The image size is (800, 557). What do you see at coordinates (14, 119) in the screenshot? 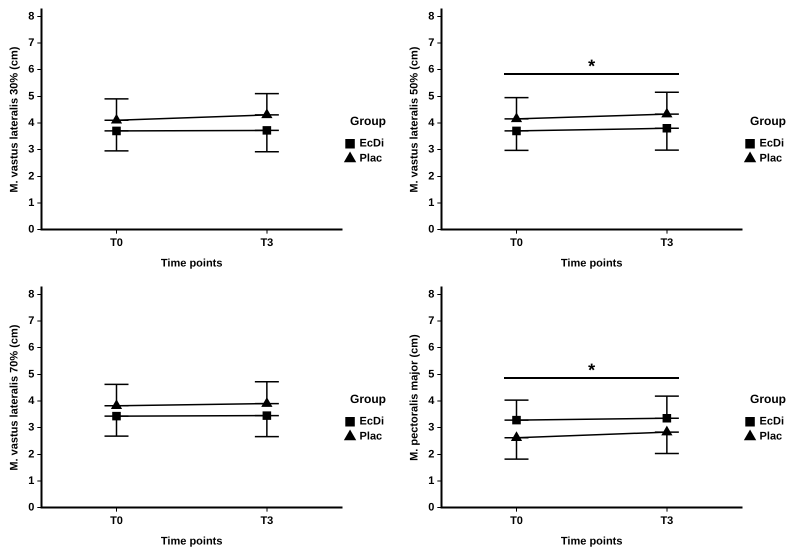
I see `y-axis-title: M. vastus lateralis 30% (cm)` at bounding box center [14, 119].